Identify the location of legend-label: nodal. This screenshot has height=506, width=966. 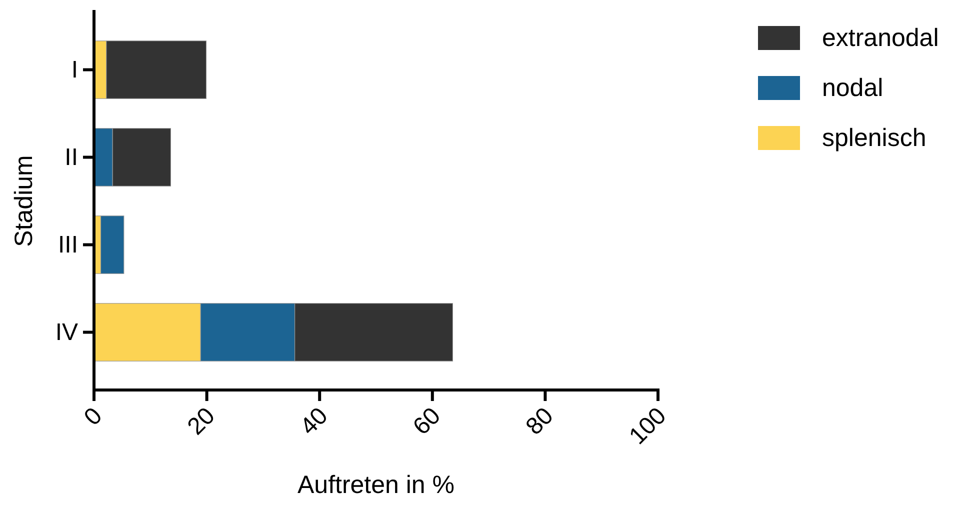
(853, 88).